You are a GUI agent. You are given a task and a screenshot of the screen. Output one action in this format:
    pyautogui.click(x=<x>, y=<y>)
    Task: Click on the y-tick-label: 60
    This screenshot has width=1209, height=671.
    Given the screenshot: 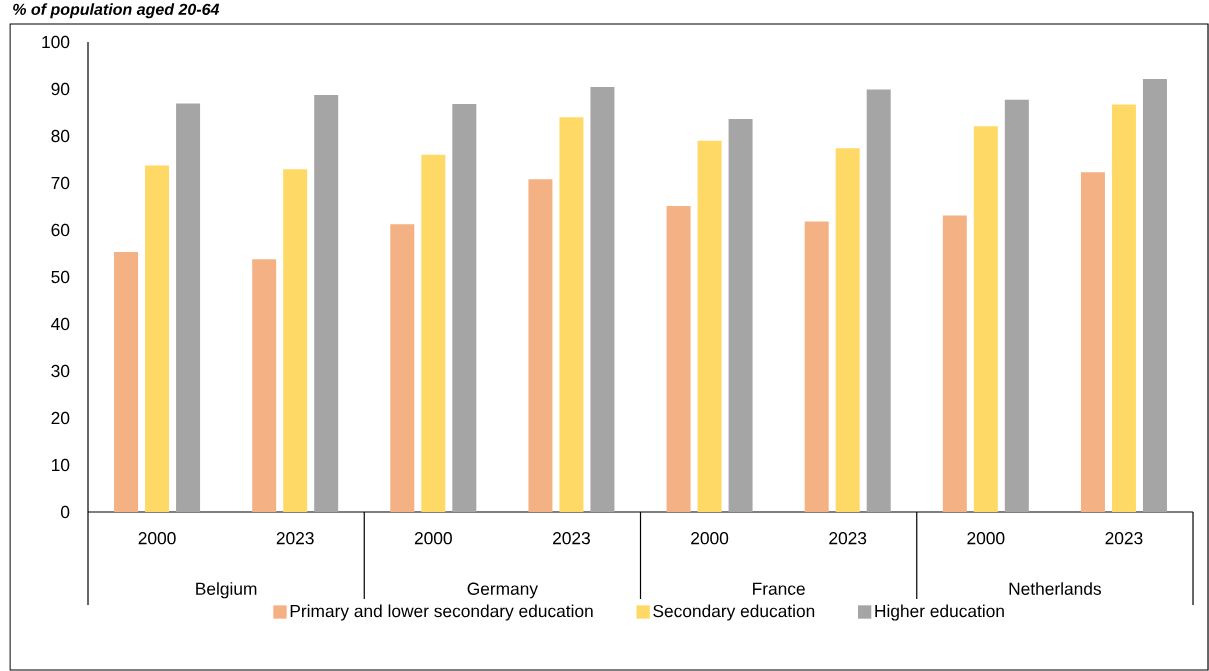 What is the action you would take?
    pyautogui.click(x=60, y=230)
    